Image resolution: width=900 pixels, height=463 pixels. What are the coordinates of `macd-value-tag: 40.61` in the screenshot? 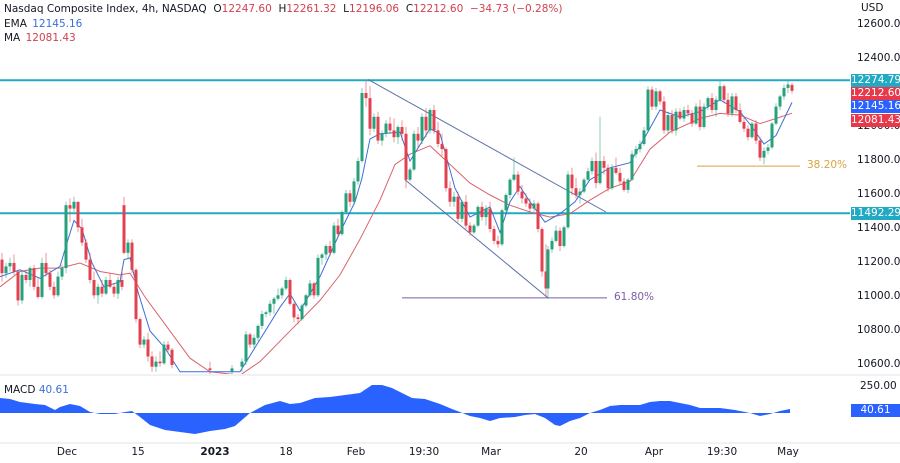 It's located at (875, 410).